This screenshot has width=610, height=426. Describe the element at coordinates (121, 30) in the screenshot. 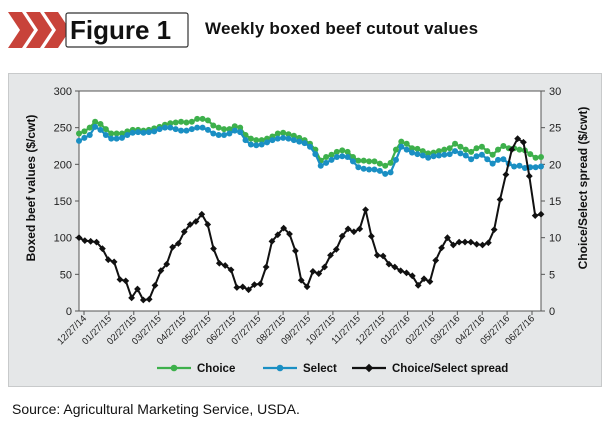

I see `figure-badge-label: Figure 1` at that location.